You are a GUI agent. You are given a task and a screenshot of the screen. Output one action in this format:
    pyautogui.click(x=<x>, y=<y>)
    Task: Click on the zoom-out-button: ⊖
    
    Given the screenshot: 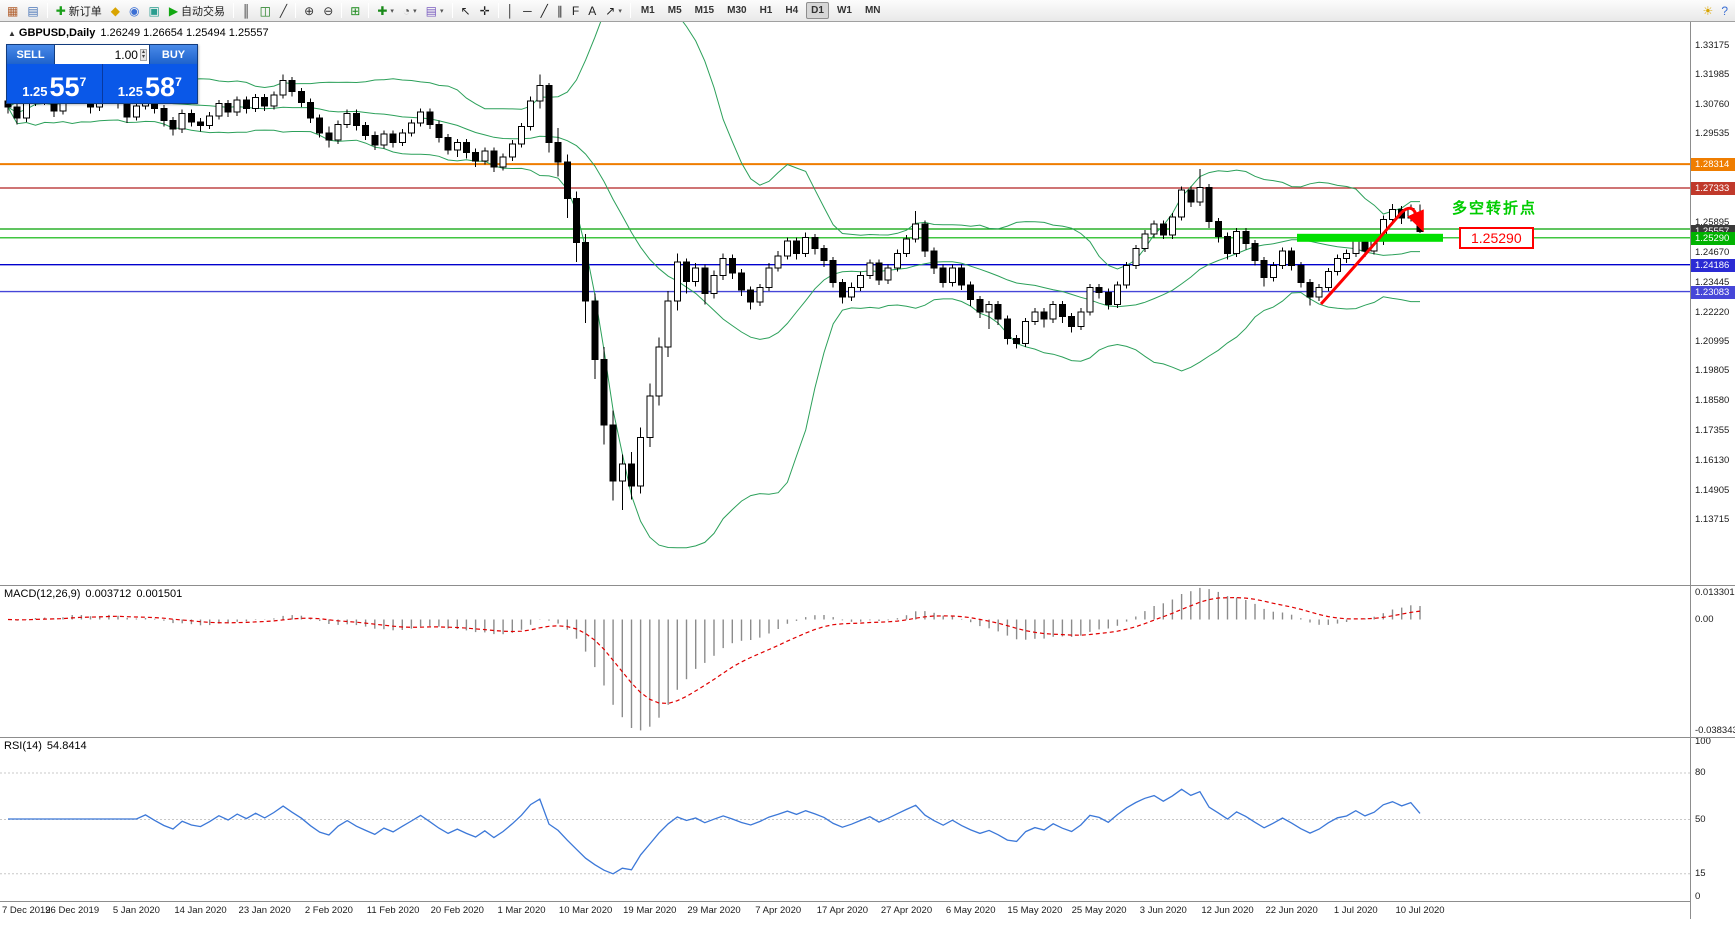 What is the action you would take?
    pyautogui.click(x=328, y=10)
    